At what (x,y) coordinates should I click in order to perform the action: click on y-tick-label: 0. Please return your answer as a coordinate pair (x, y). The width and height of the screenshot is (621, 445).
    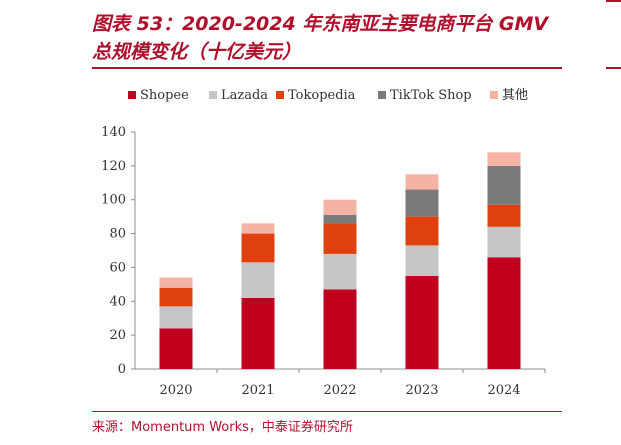
    Looking at the image, I should click on (122, 369).